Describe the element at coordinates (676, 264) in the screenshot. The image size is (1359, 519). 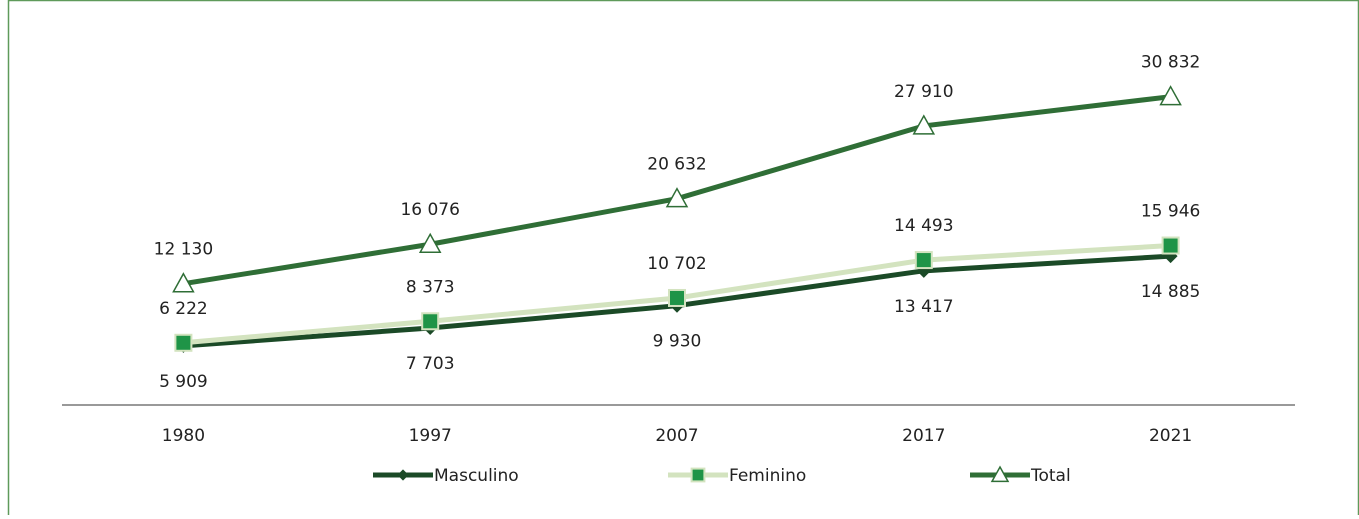
I see `data-label: 10 702` at that location.